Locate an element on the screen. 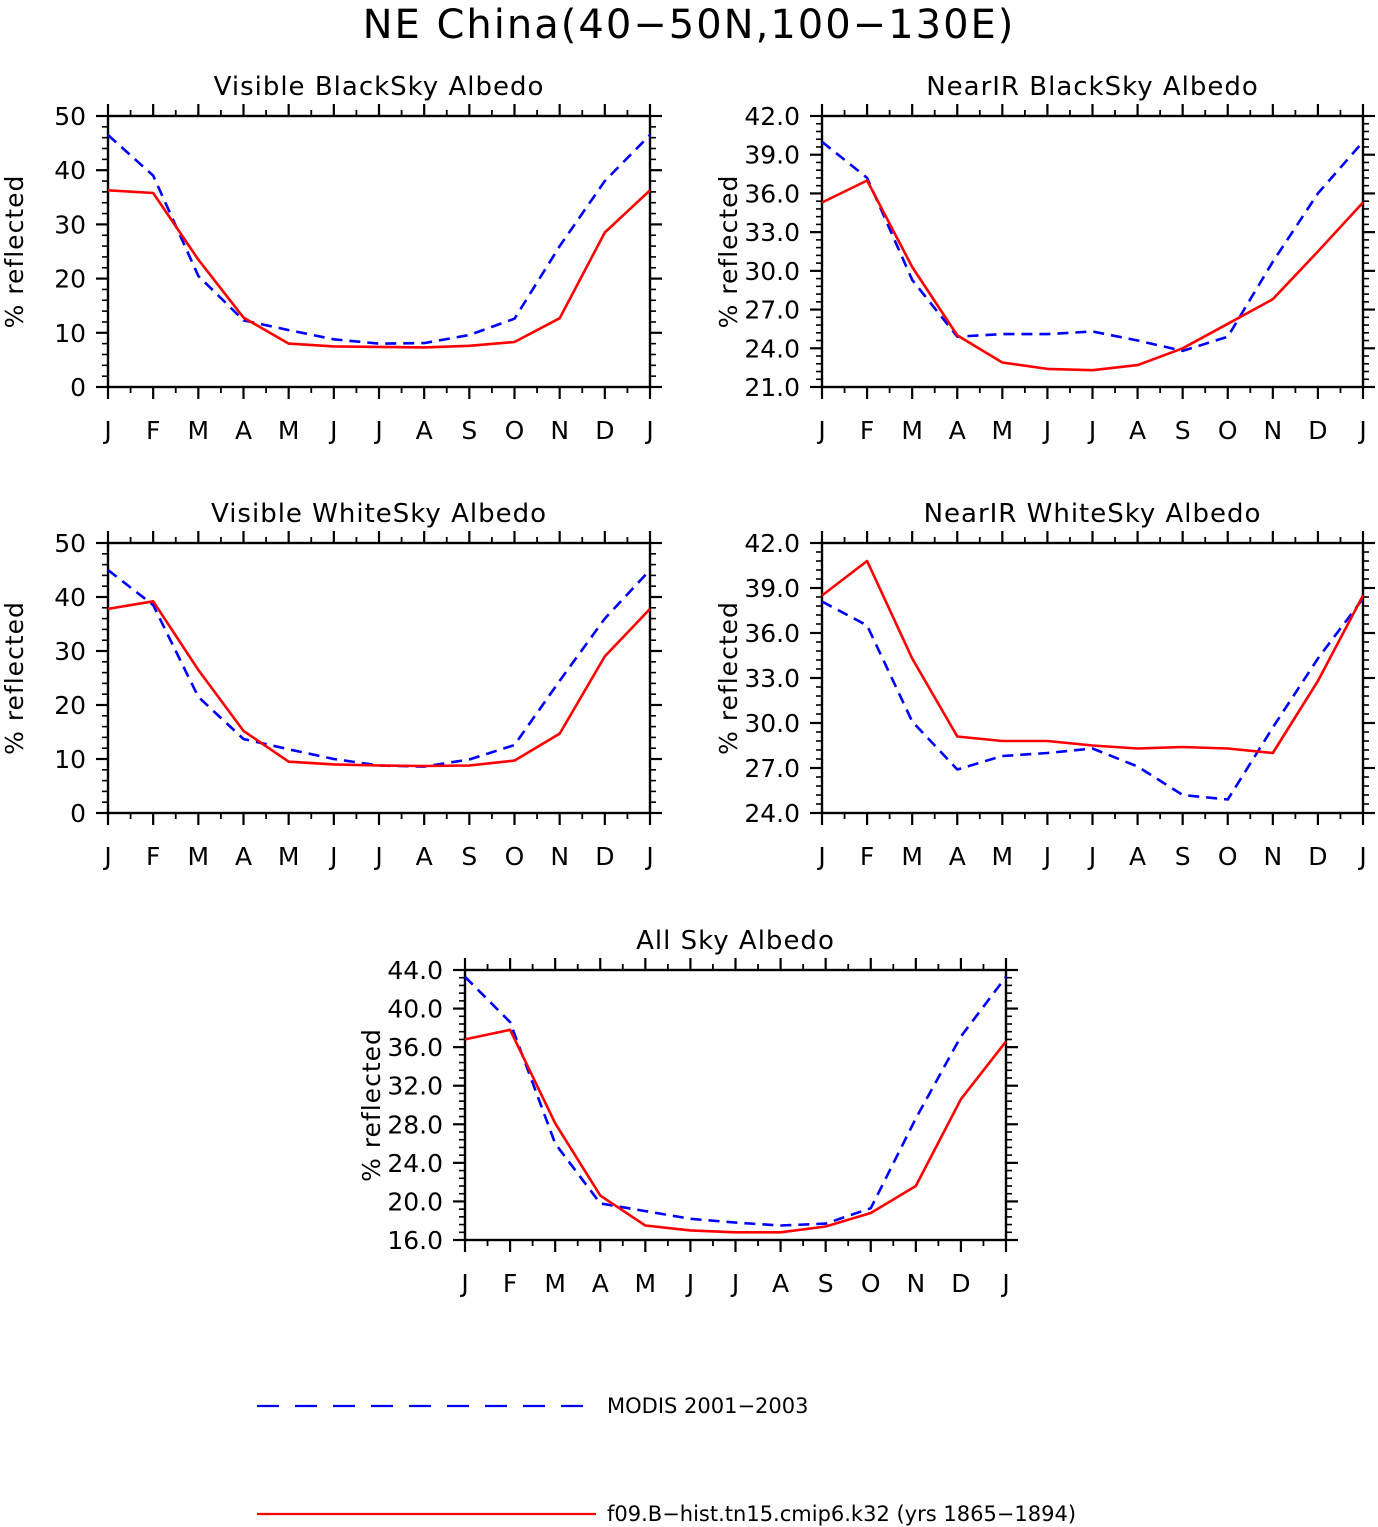 The width and height of the screenshot is (1378, 1527). chart-4-ytick-label: 16.0 is located at coordinates (415, 1240).